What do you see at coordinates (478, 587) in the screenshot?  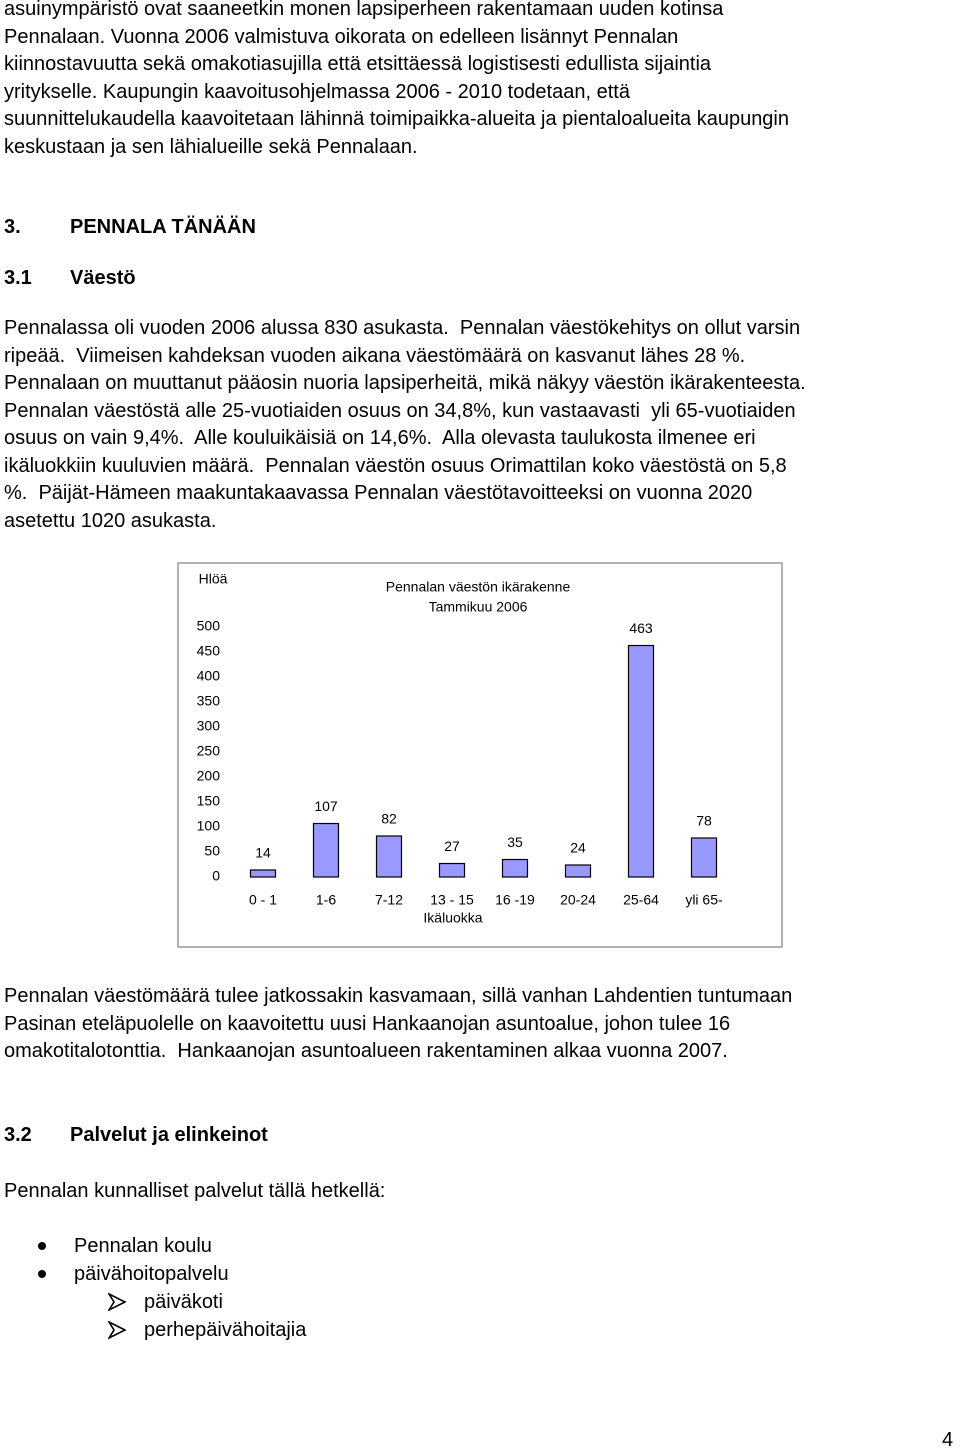 I see `chart-title: Pennalan väestön ikärakenne` at bounding box center [478, 587].